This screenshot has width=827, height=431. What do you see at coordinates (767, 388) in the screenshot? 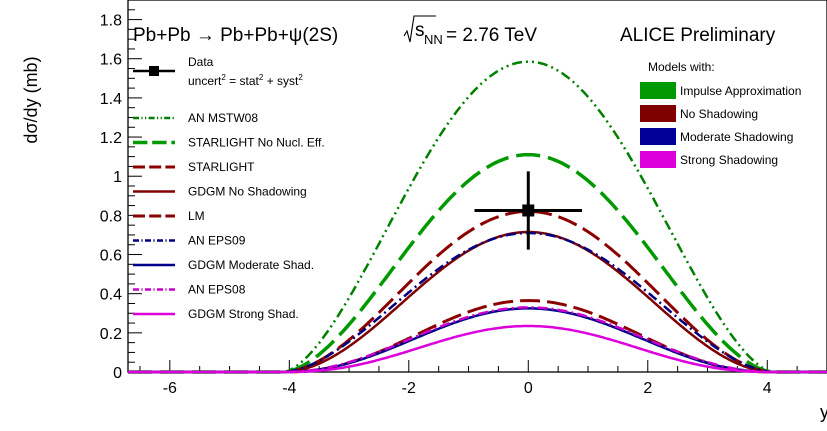
I see `x-tick-label: 4` at bounding box center [767, 388].